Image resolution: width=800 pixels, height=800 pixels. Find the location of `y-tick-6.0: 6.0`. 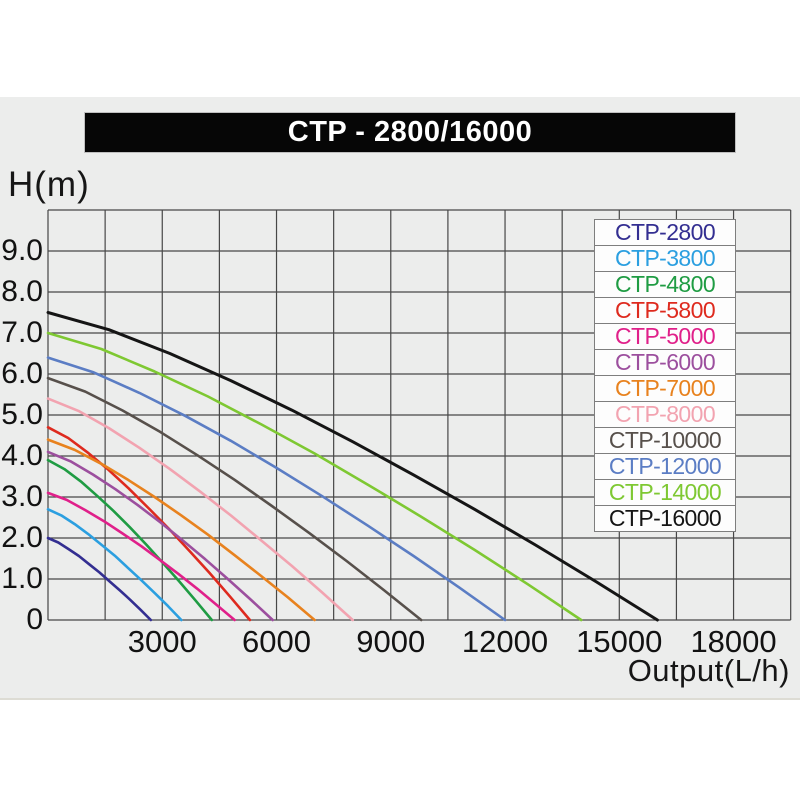

y-tick-6.0: 6.0 is located at coordinates (22, 373).